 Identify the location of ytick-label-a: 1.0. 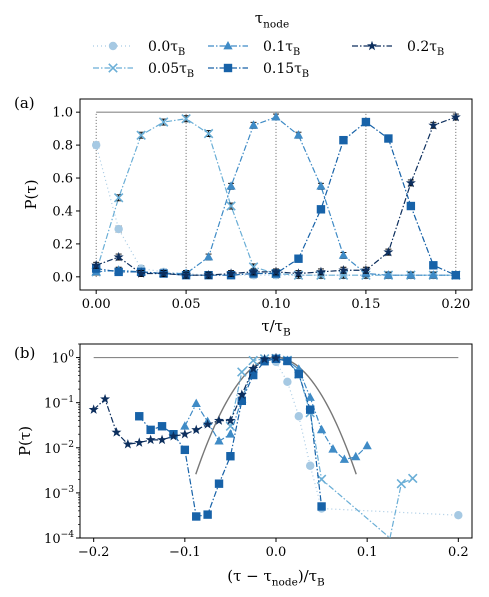
(62, 113).